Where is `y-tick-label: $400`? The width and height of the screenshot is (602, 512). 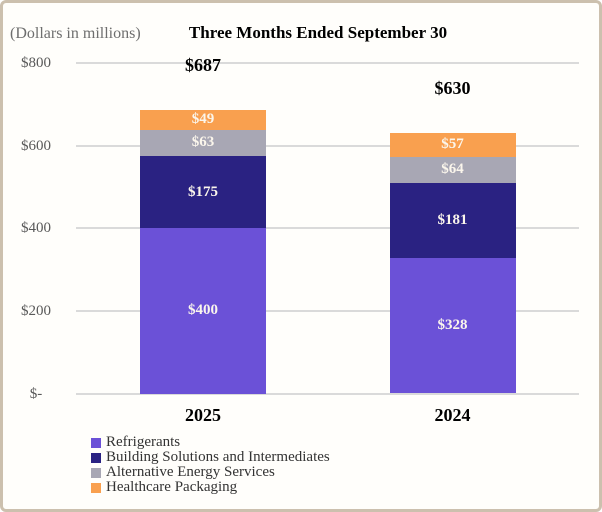 y-tick-label: $400 is located at coordinates (36, 228).